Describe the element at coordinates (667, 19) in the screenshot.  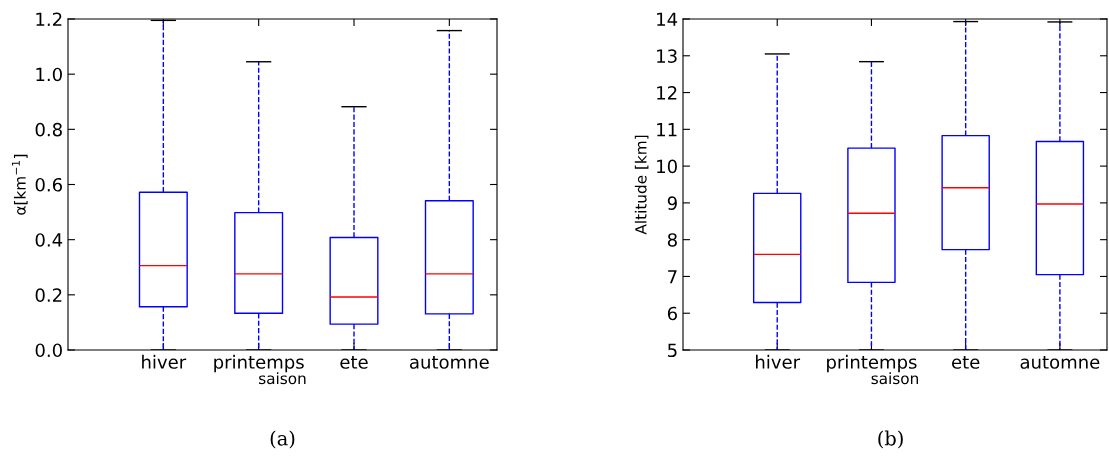
I see `y-tick-label: 14` at that location.